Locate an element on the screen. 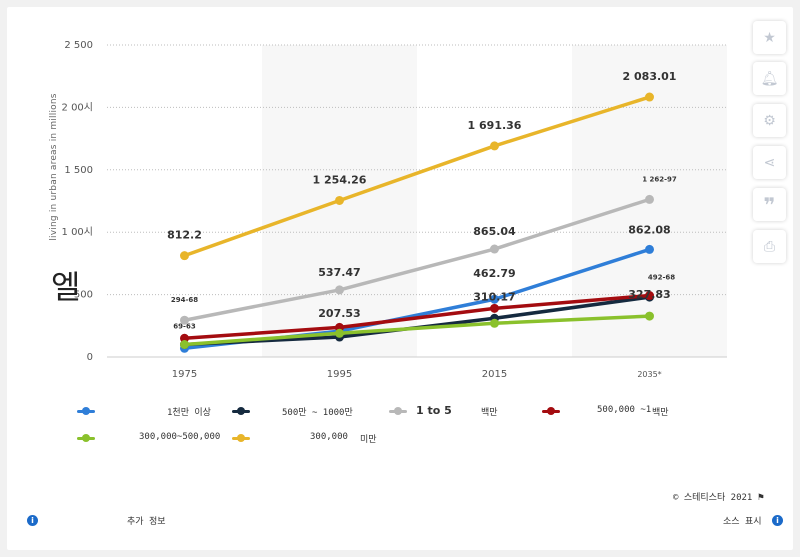 The height and width of the screenshot is (557, 800). legend-item-3: 1 to 5 백만 is located at coordinates (464, 413).